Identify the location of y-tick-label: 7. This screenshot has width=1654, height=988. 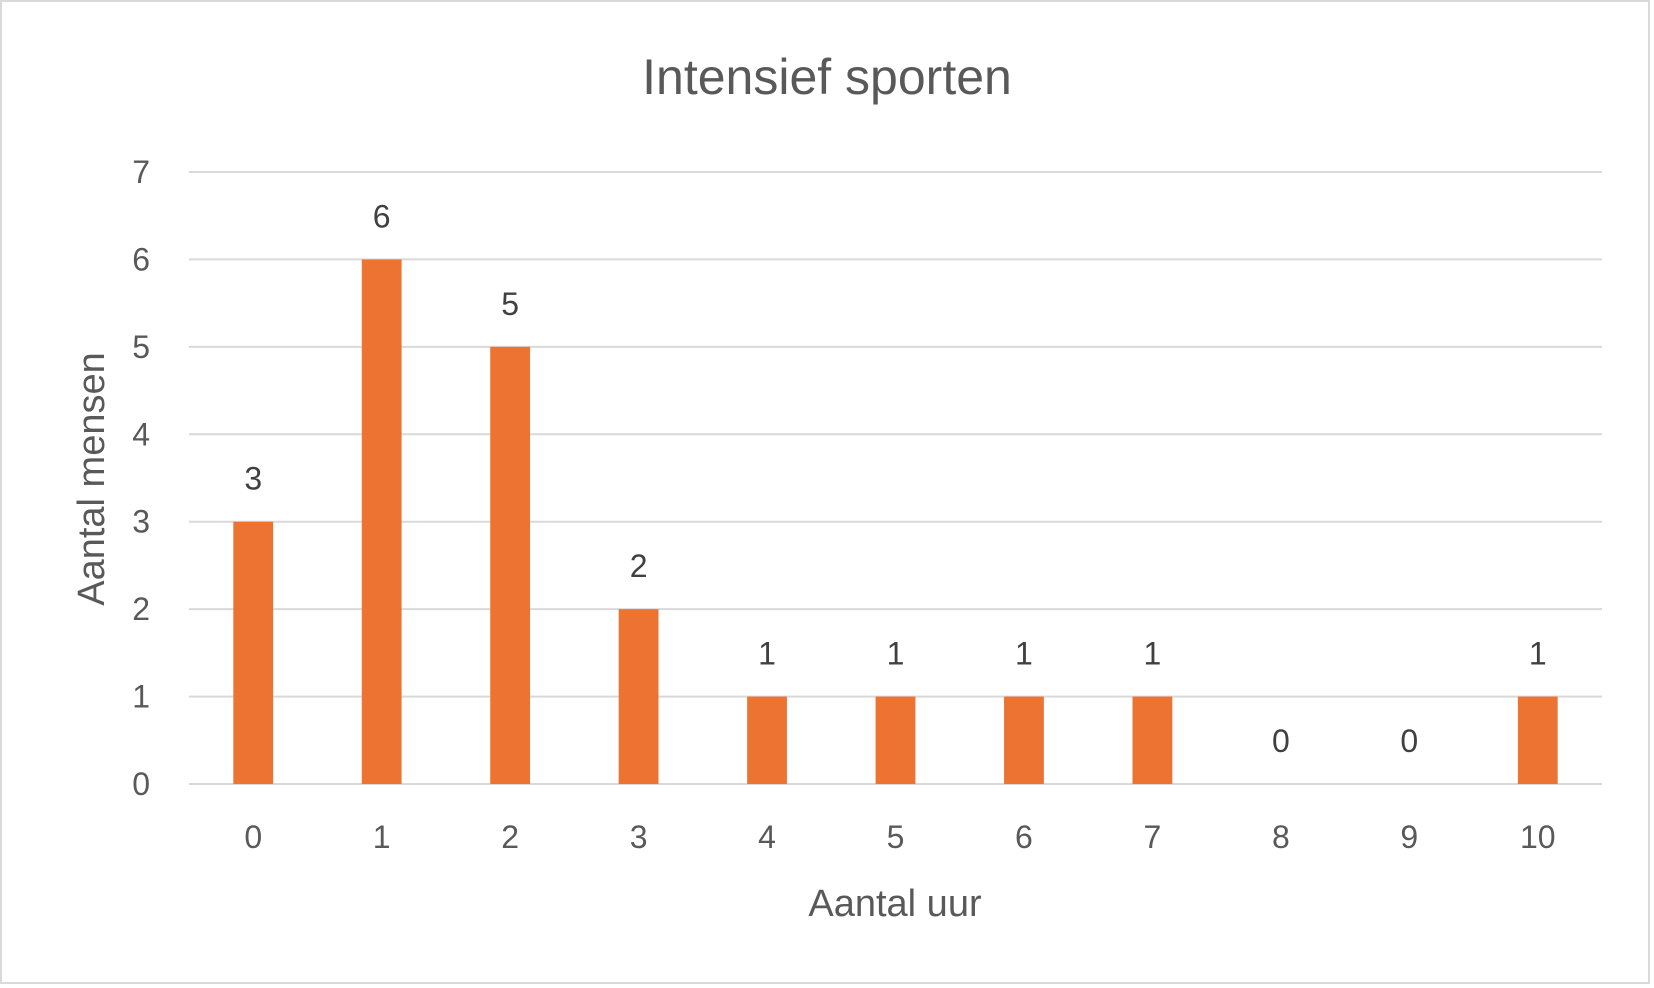
(141, 172).